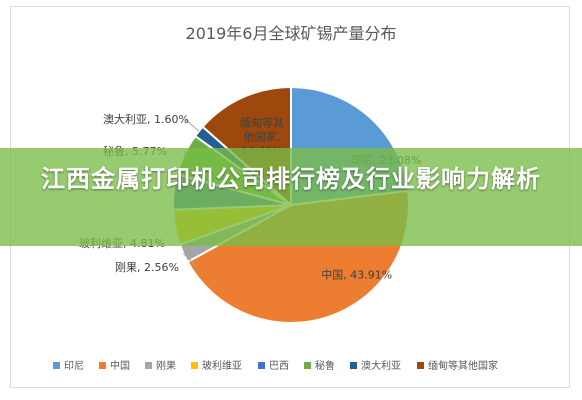 The height and width of the screenshot is (400, 582). What do you see at coordinates (463, 365) in the screenshot?
I see `legend-label-7: 缅甸等其他国家` at bounding box center [463, 365].